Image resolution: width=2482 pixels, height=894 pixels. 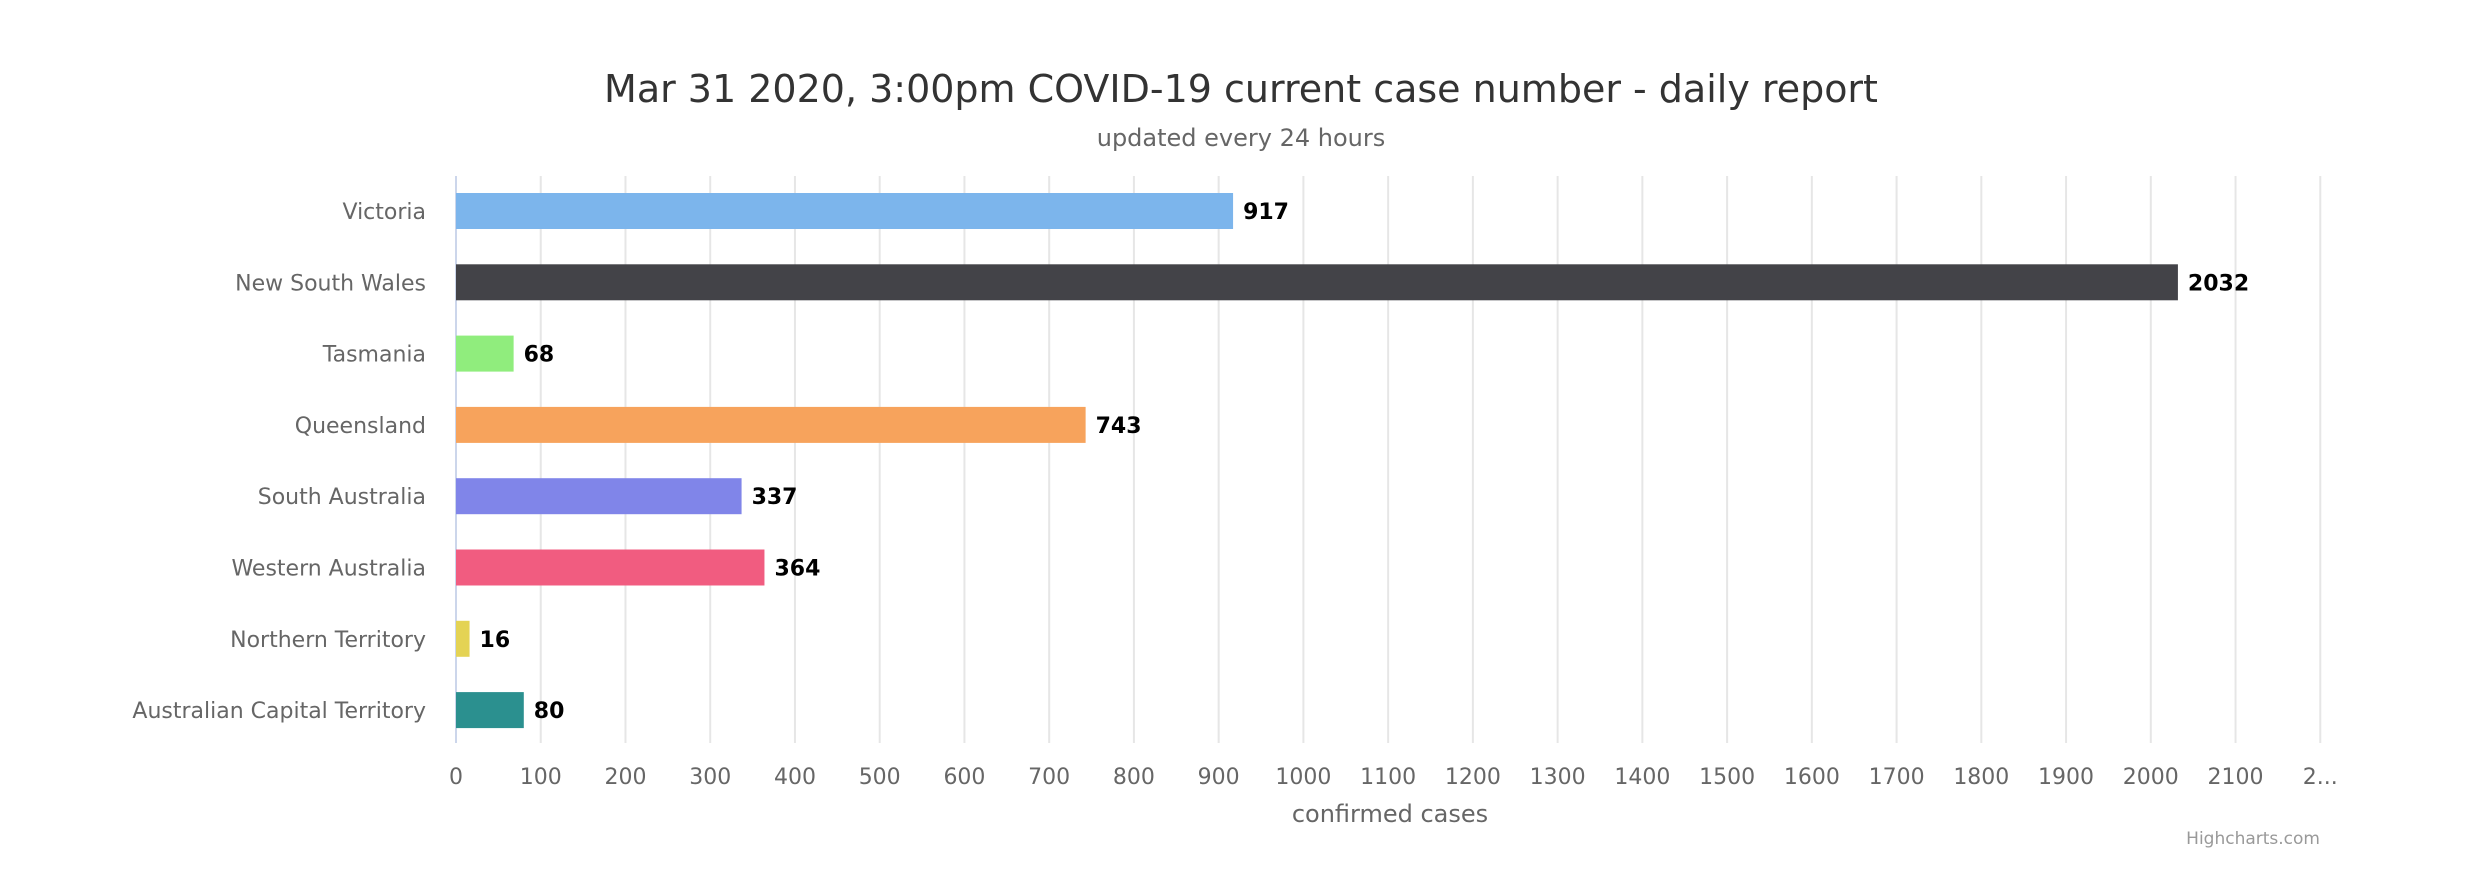 What do you see at coordinates (795, 777) in the screenshot?
I see `x-tick-label: 400` at bounding box center [795, 777].